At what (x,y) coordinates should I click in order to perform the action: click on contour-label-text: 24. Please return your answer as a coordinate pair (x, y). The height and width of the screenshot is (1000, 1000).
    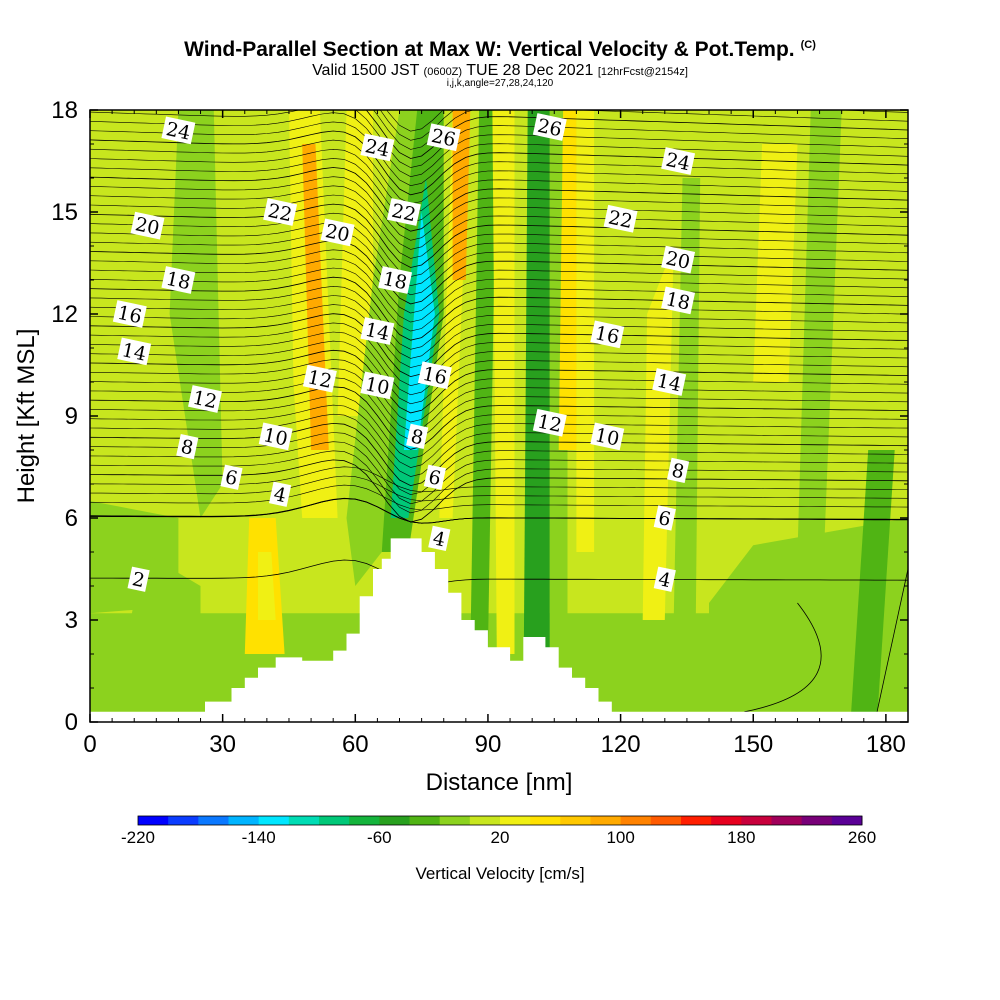
    Looking at the image, I should click on (178, 131).